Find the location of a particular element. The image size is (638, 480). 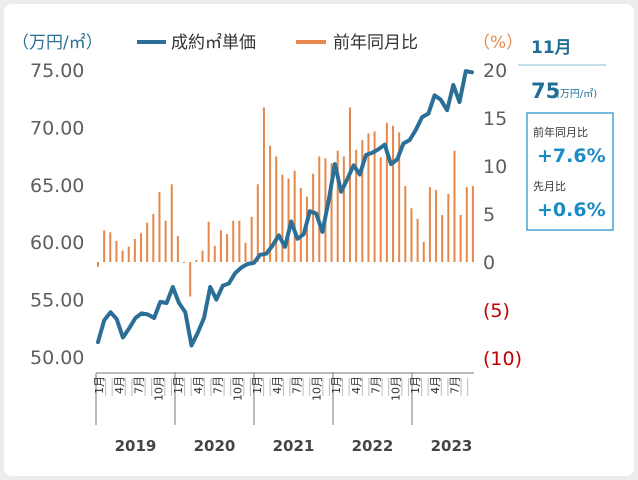

legend-bar-label: 前年同月比 is located at coordinates (375, 43).